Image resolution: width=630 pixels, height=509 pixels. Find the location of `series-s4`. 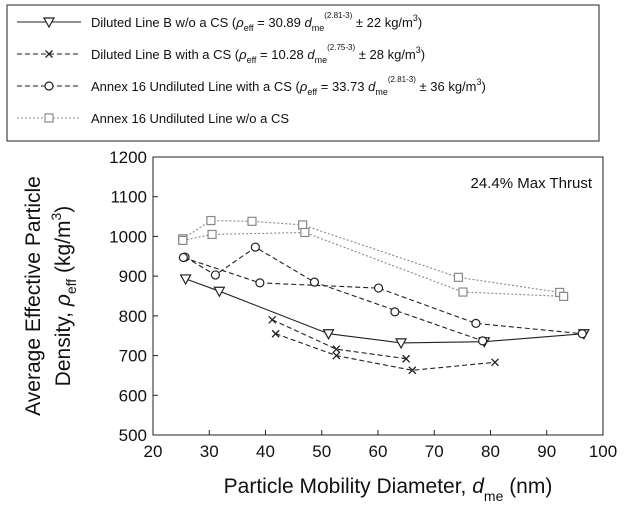

series-s4 is located at coordinates (373, 258).